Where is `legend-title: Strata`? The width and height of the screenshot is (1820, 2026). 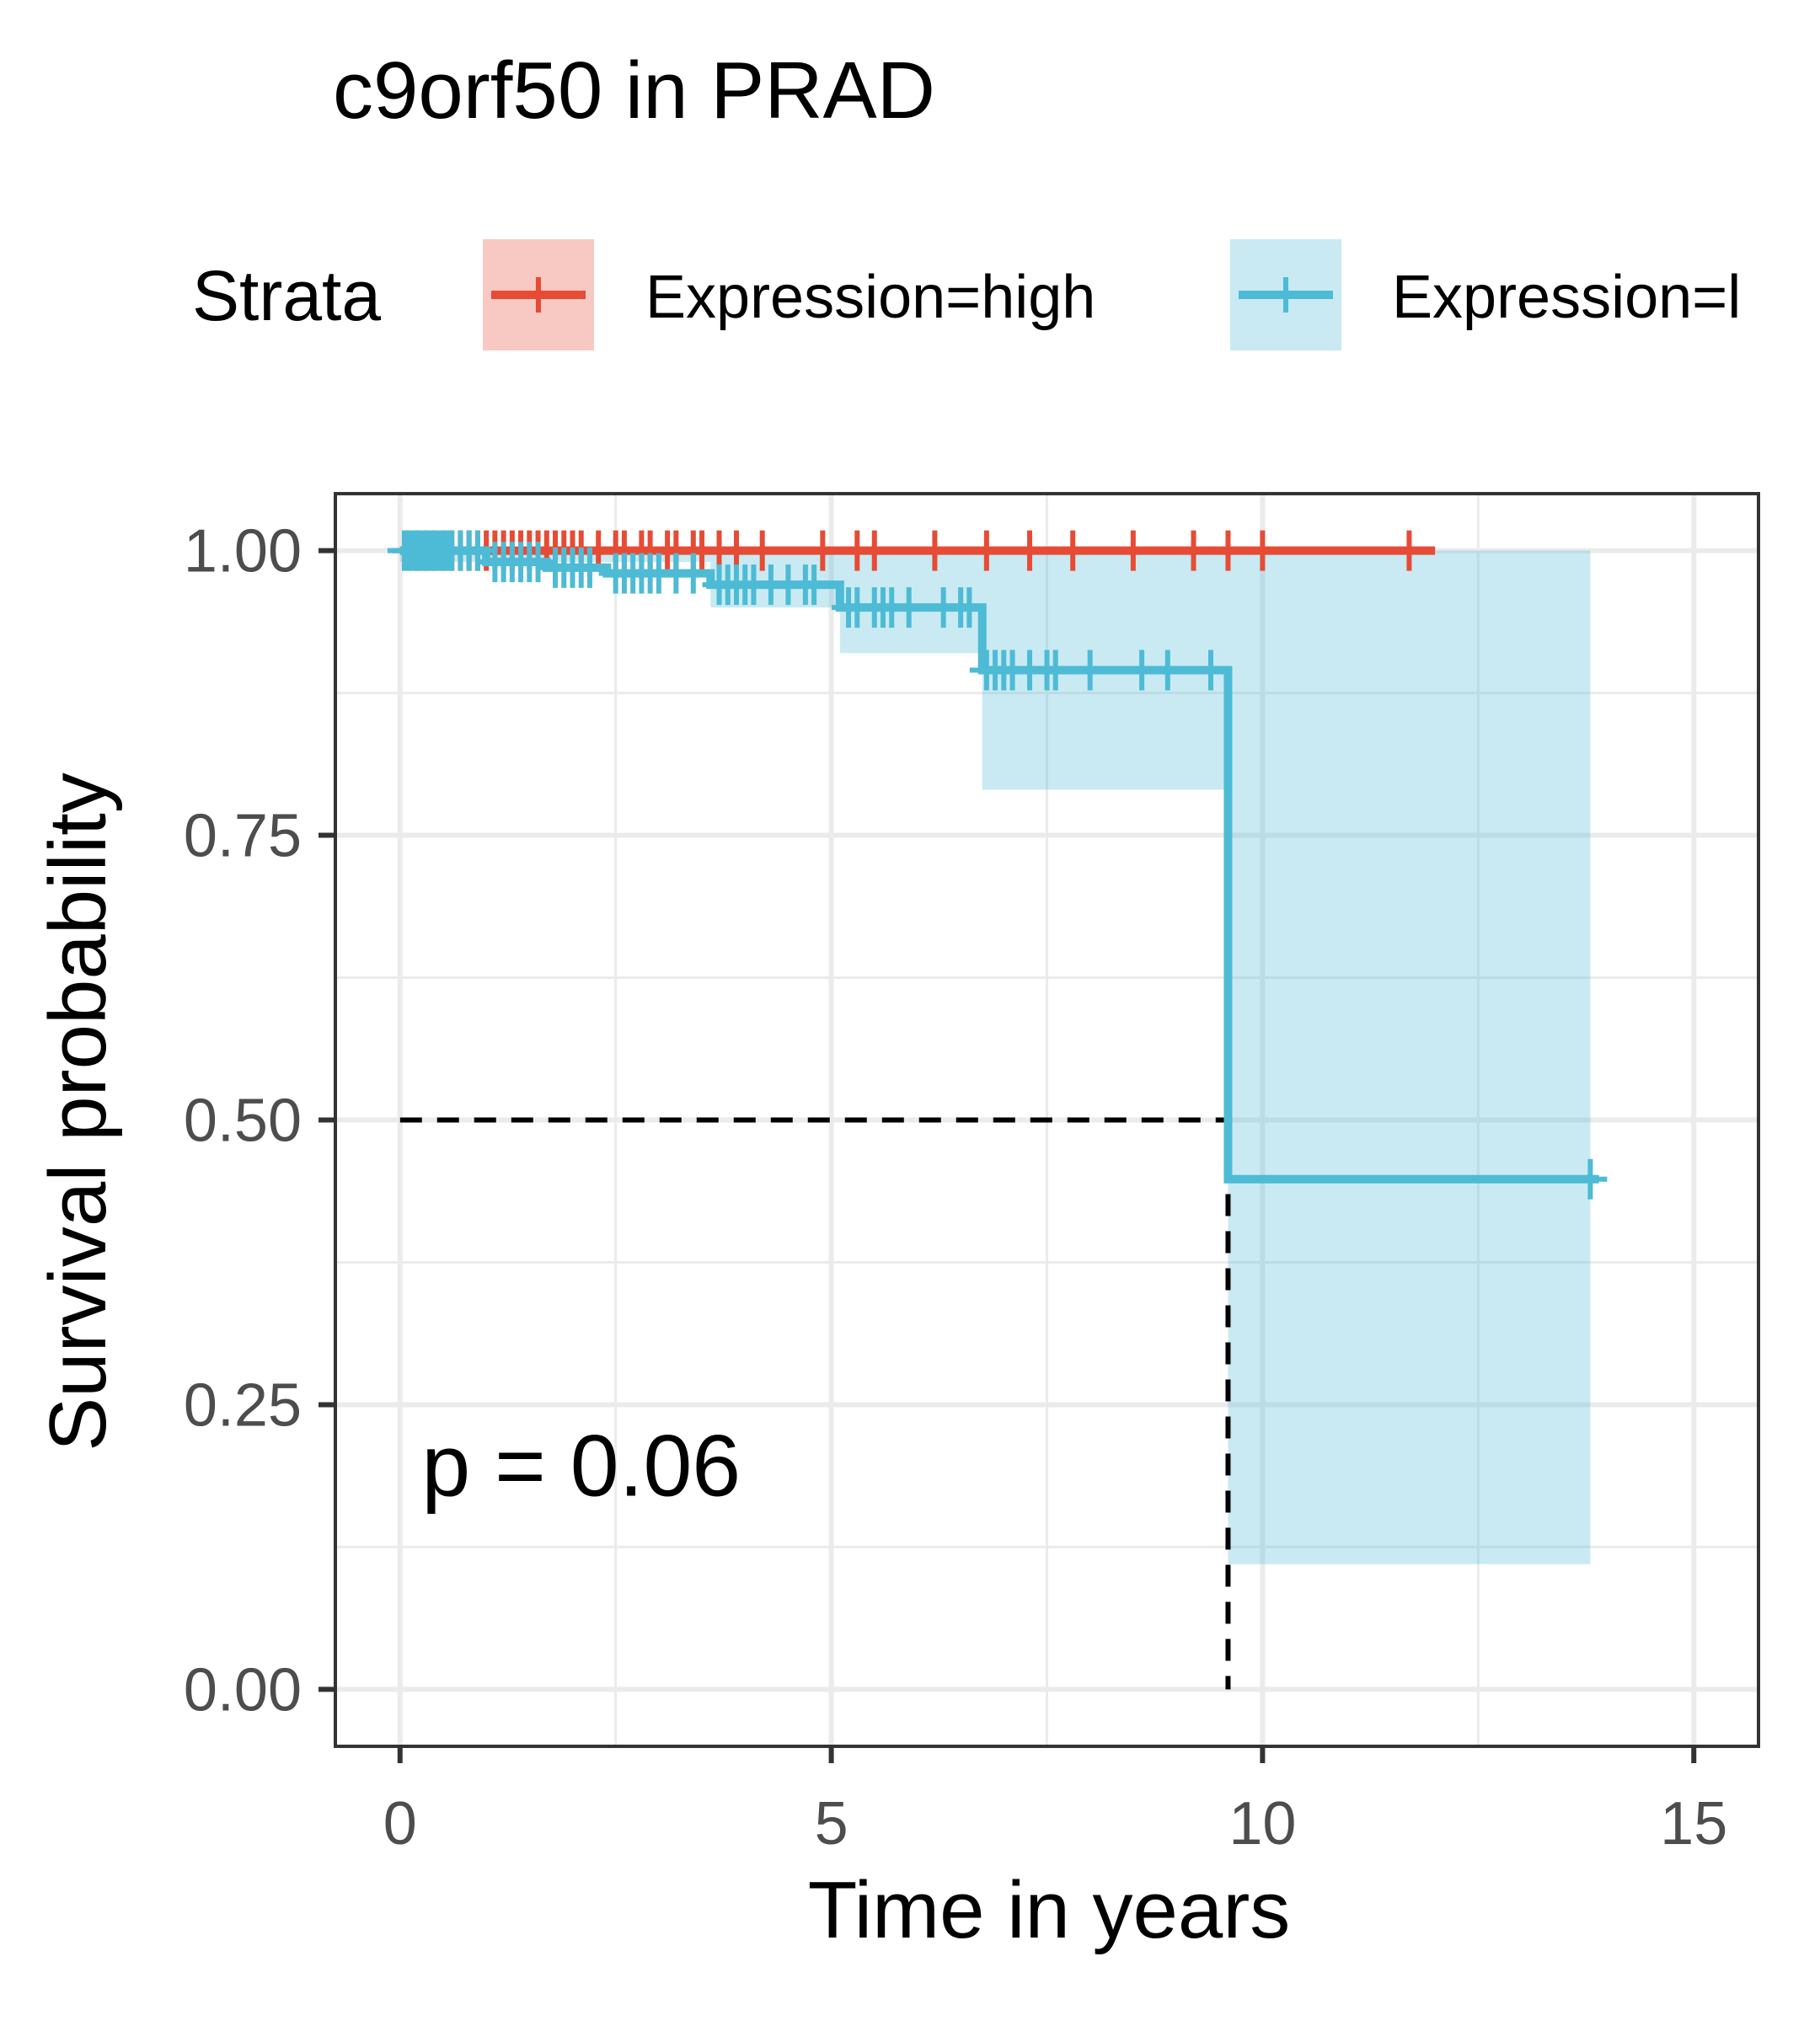
legend-title: Strata is located at coordinates (286, 295).